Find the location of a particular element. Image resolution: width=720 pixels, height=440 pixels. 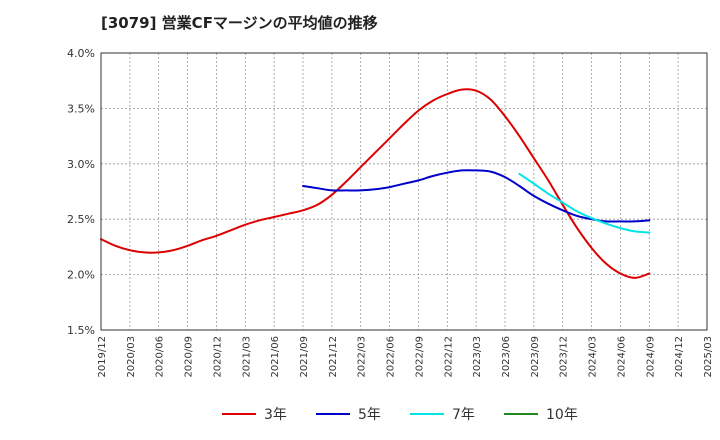

x-tick-label: 2020/12 is located at coordinates (217, 357).